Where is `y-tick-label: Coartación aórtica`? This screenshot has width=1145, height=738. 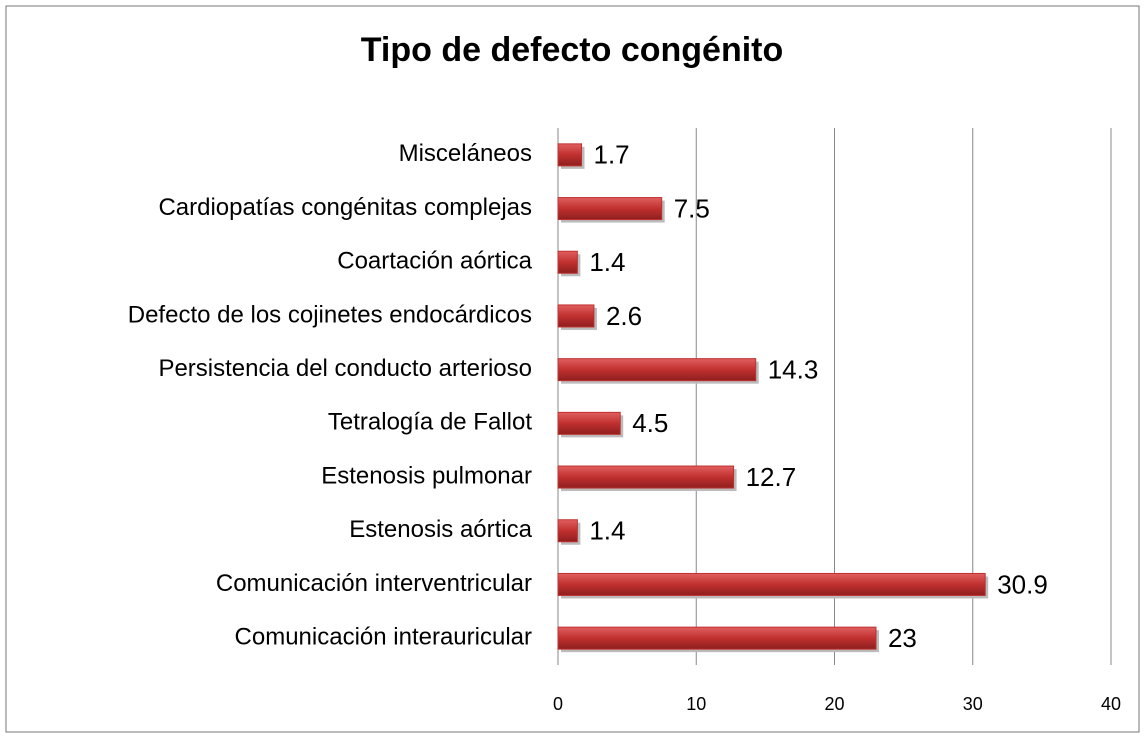
y-tick-label: Coartación aórtica is located at coordinates (434, 261).